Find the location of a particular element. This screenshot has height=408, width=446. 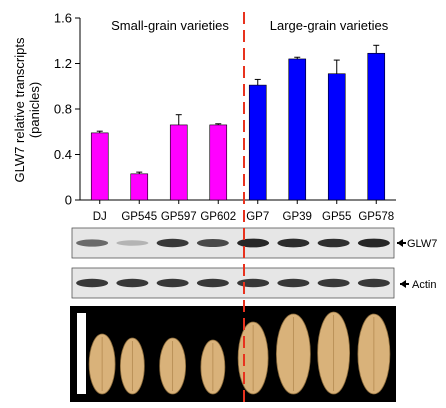

y-tick-label: 1.2 is located at coordinates (63, 63).